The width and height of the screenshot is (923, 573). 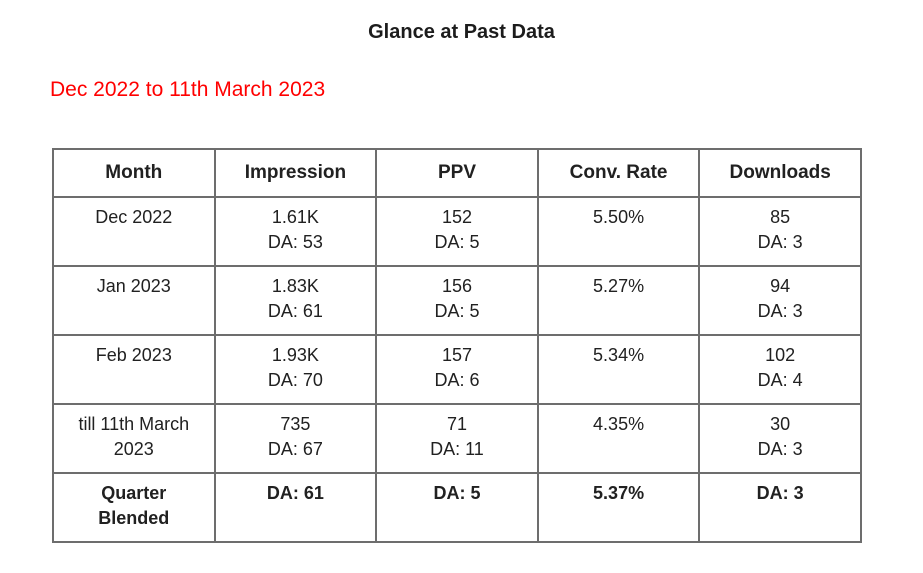 What do you see at coordinates (780, 300) in the screenshot?
I see `cell-downloads: 94 DA: 3` at bounding box center [780, 300].